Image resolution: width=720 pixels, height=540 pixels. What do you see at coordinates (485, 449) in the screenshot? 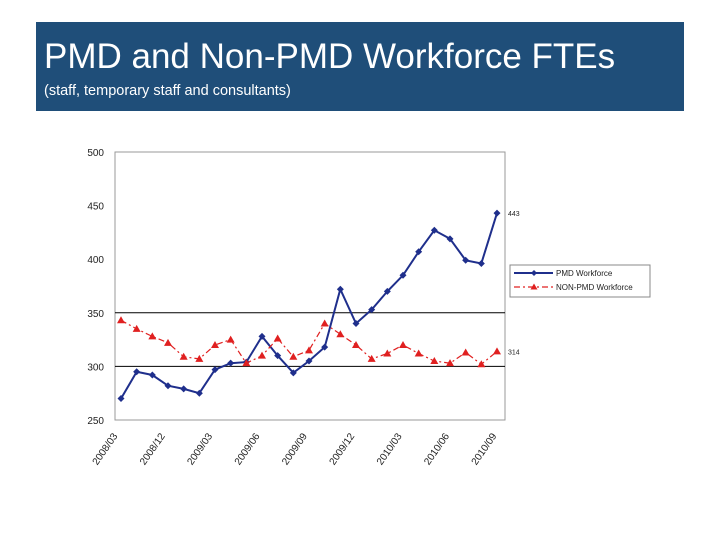
I see `x-tick-label: 2010/09` at bounding box center [485, 449].